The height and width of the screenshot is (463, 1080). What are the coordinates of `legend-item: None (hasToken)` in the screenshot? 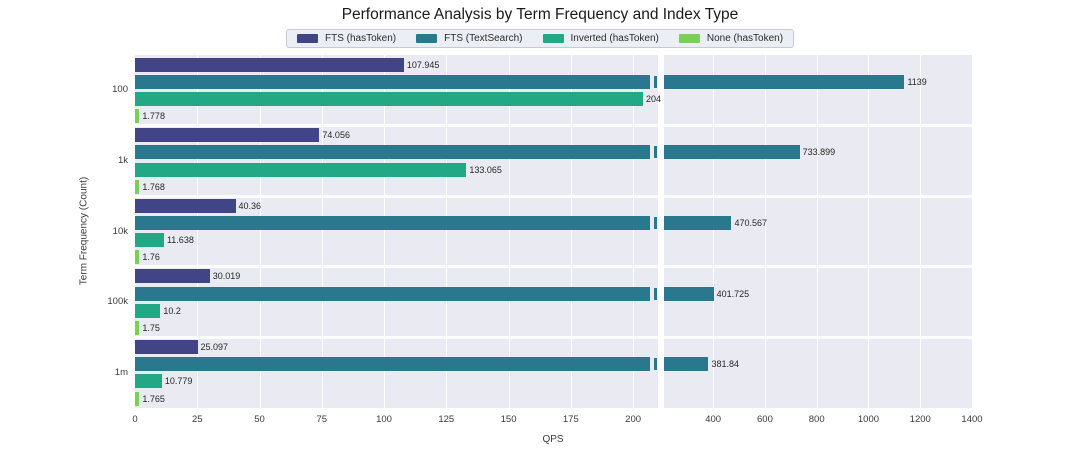 It's located at (731, 38).